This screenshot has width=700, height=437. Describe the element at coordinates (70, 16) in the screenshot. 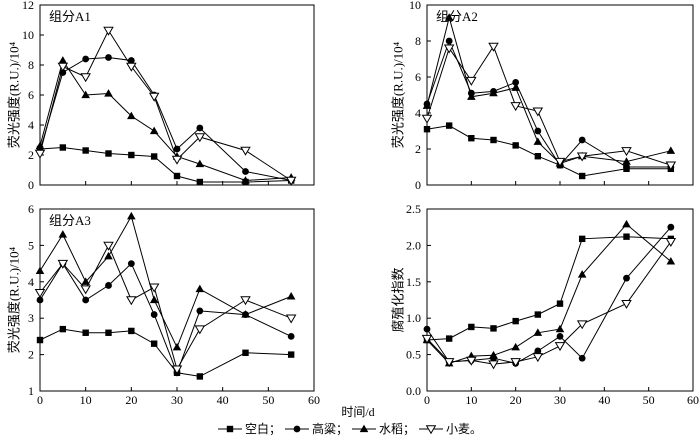

I see `chart-title: 组分A1` at that location.